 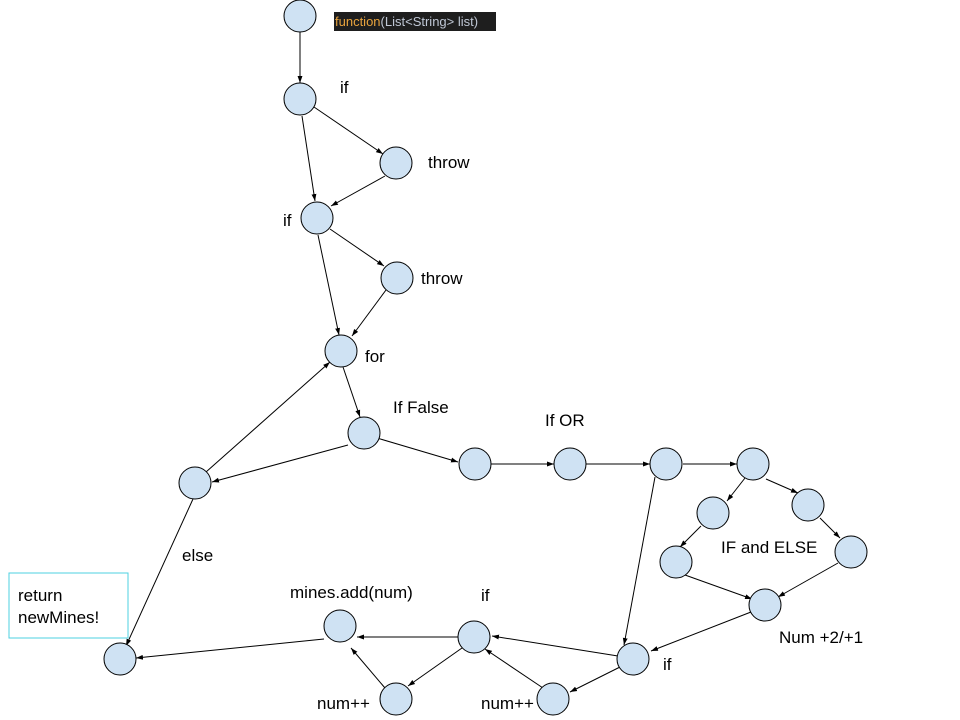 I want to click on node-if-or, so click(x=570, y=464).